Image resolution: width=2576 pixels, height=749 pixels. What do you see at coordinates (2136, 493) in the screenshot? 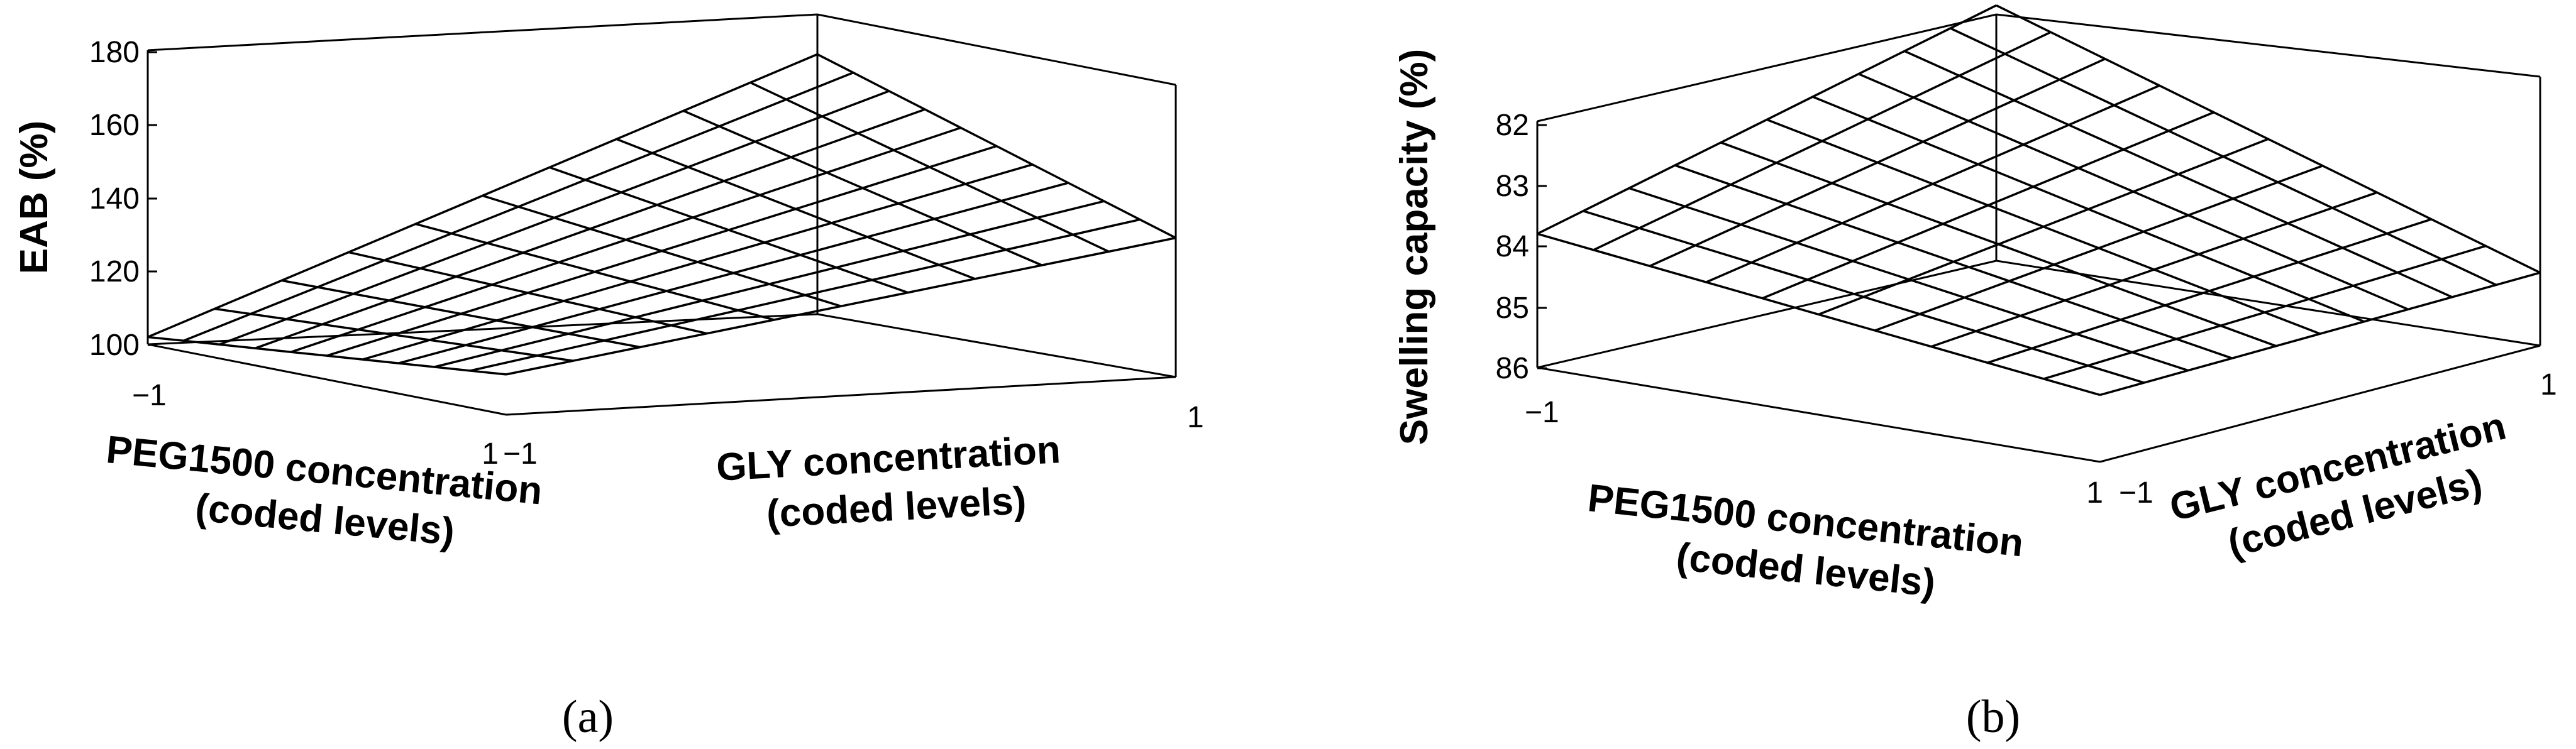
I see `panel-b-y-tick-min: −1` at bounding box center [2136, 493].